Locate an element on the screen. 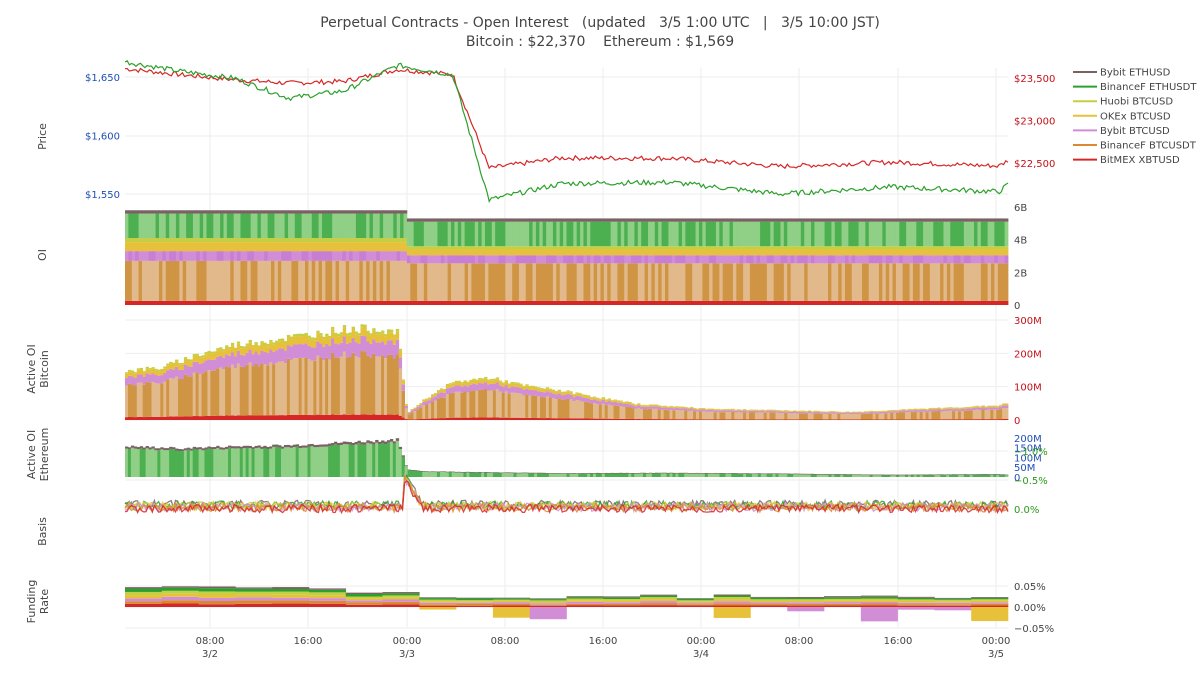 The image size is (1200, 675). panel-y-label-line: Active OI is located at coordinates (31, 454).